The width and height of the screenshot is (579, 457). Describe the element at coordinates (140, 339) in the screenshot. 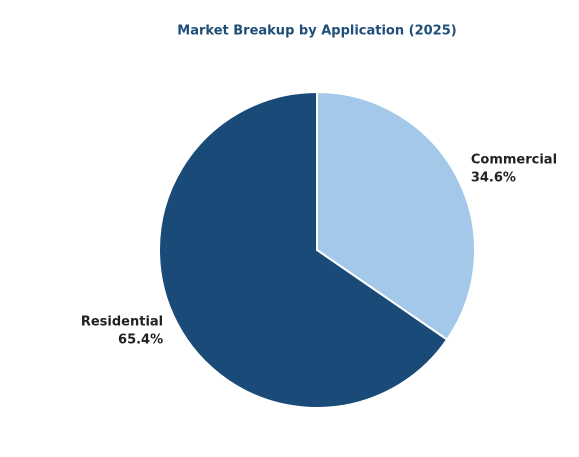

I see `slice-value-label: 65.4%` at that location.